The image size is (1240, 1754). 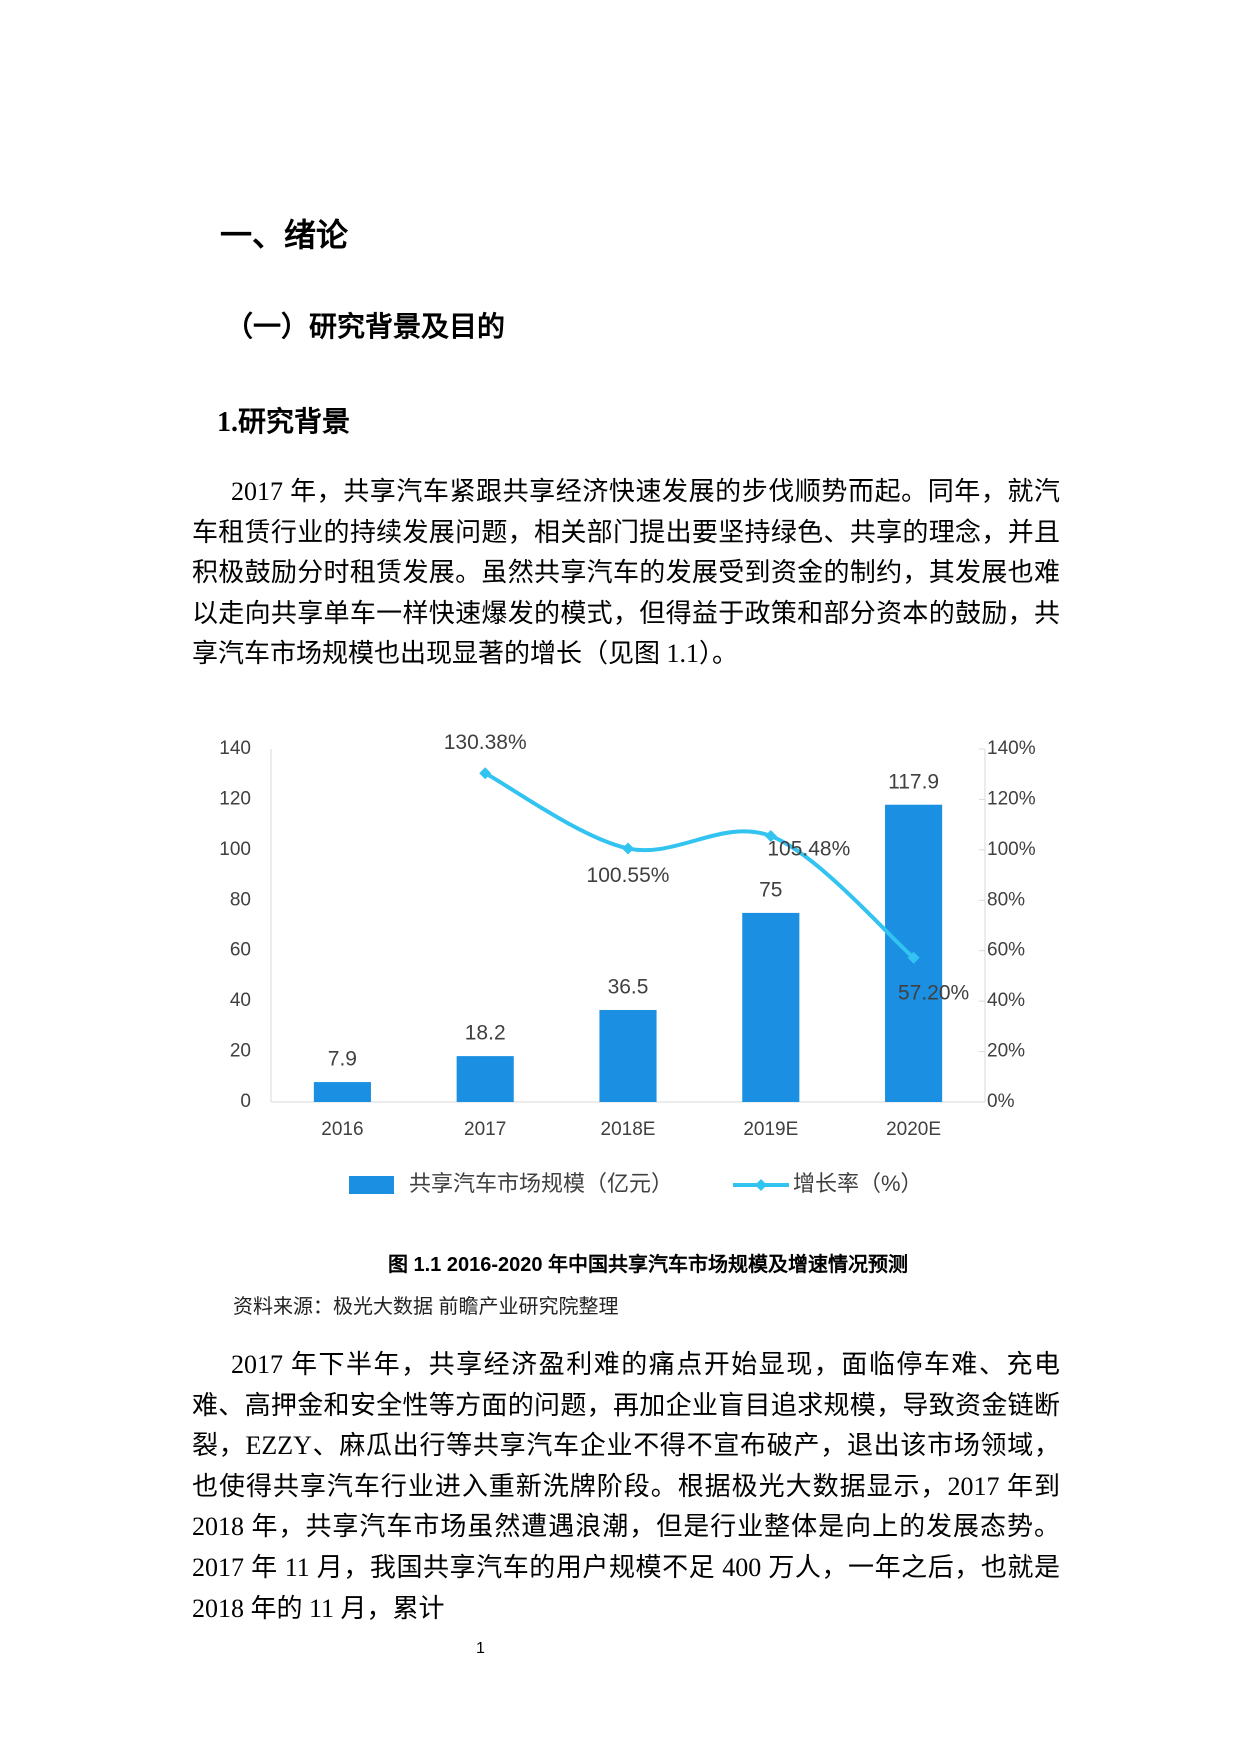 What do you see at coordinates (235, 798) in the screenshot?
I see `y-tick-label: 120` at bounding box center [235, 798].